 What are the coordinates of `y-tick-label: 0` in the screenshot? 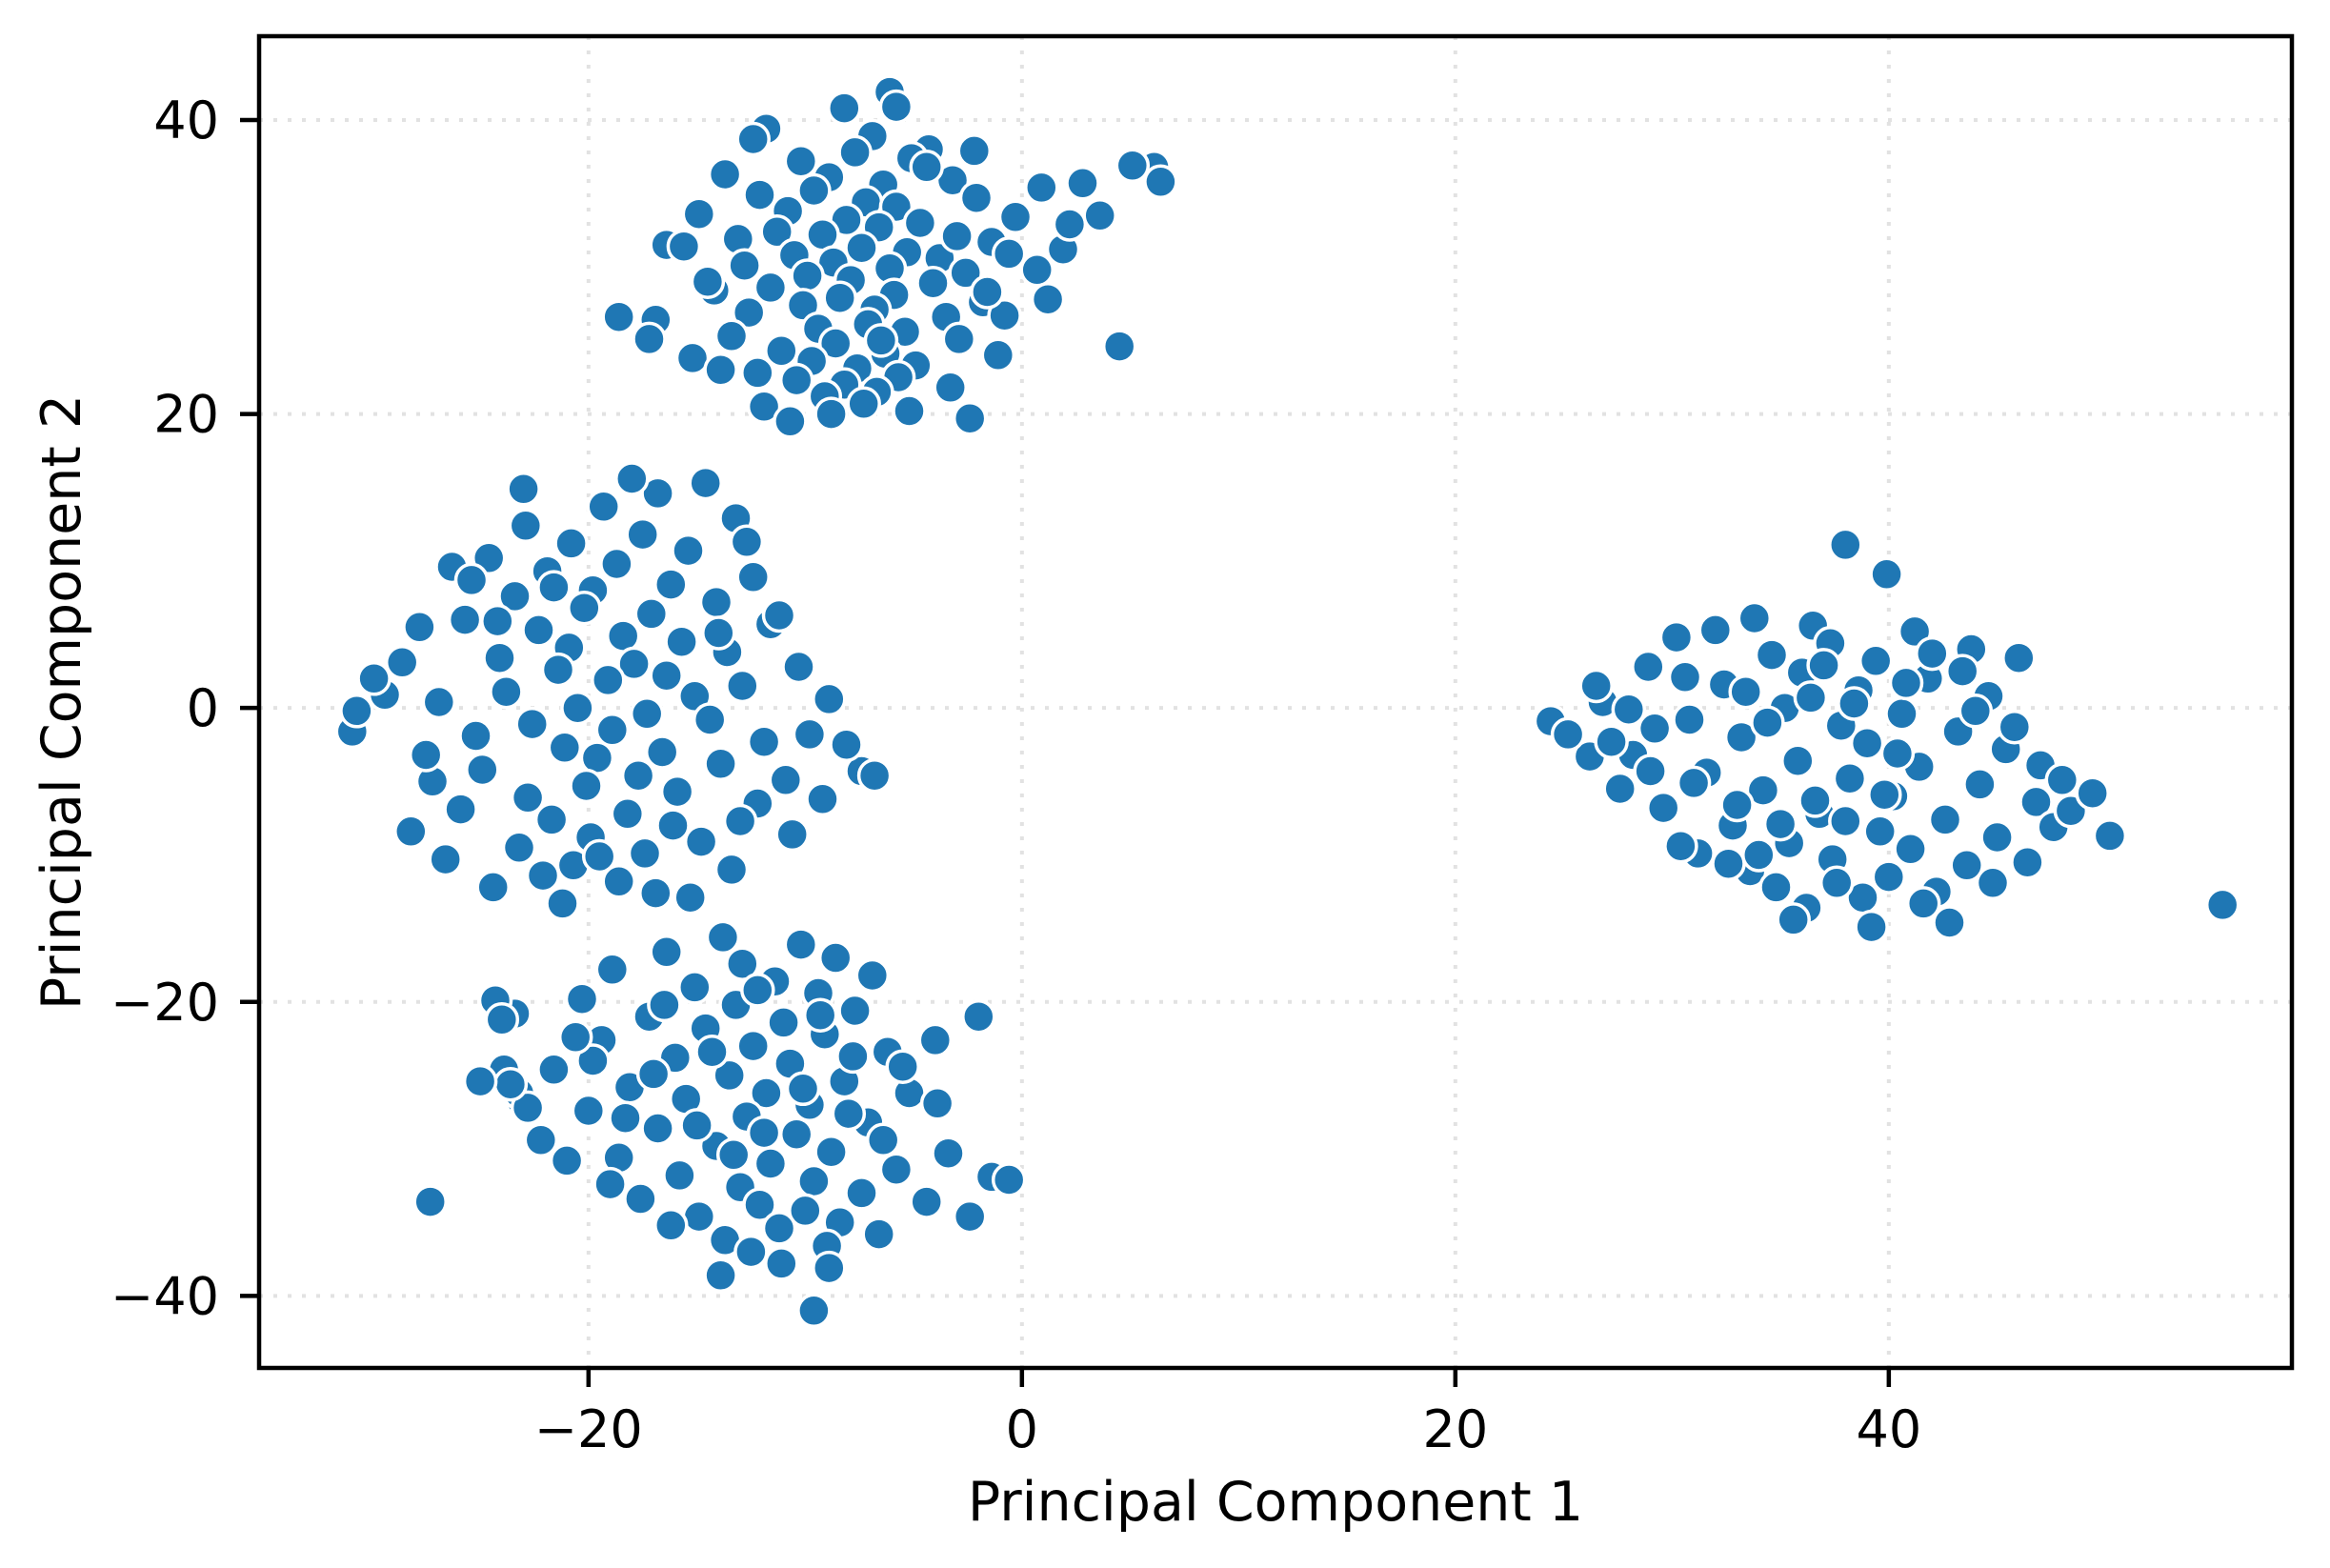 It's located at (203, 708).